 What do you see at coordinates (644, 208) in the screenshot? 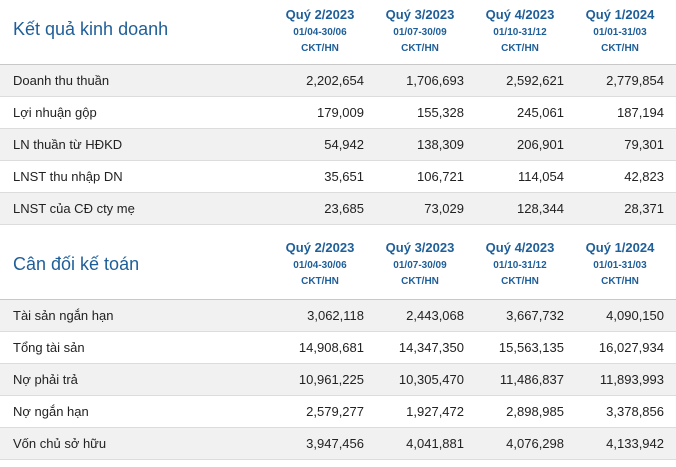
I see `row-value: 28,371` at bounding box center [644, 208].